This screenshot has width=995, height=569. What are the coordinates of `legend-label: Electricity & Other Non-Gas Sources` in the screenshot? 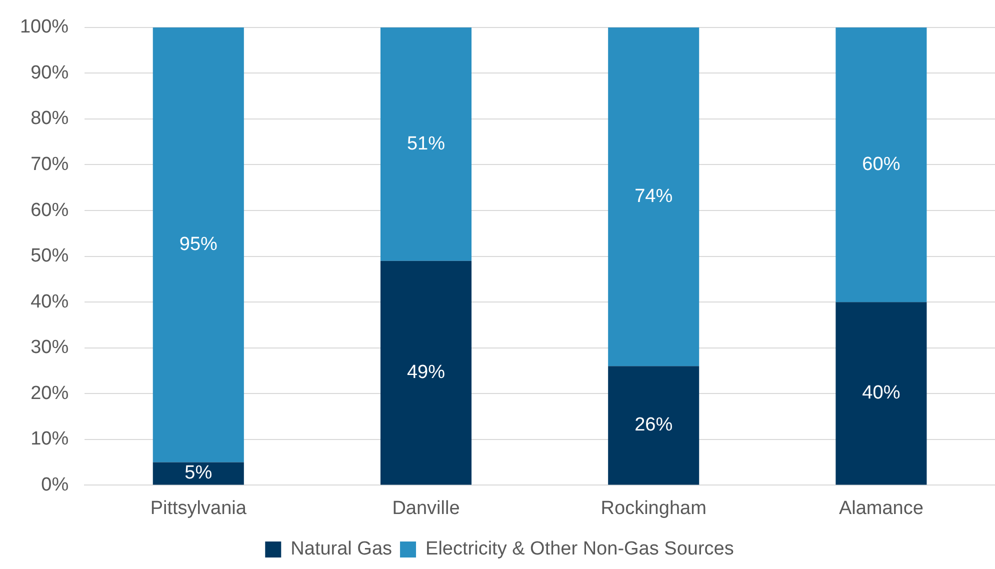 It's located at (580, 549).